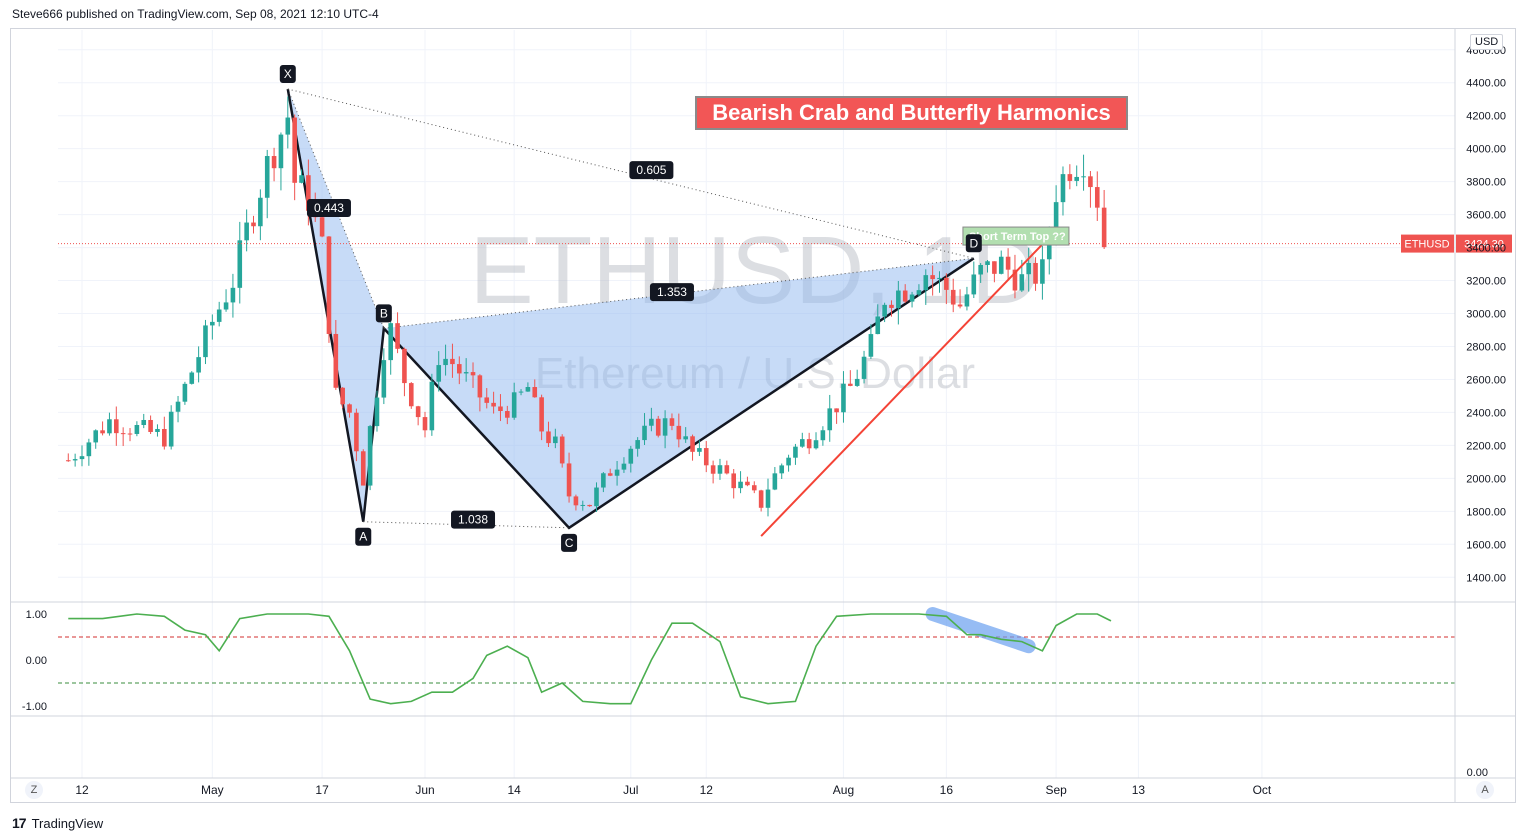 The height and width of the screenshot is (840, 1525). Describe the element at coordinates (1139, 790) in the screenshot. I see `time-tick-label: 13` at that location.